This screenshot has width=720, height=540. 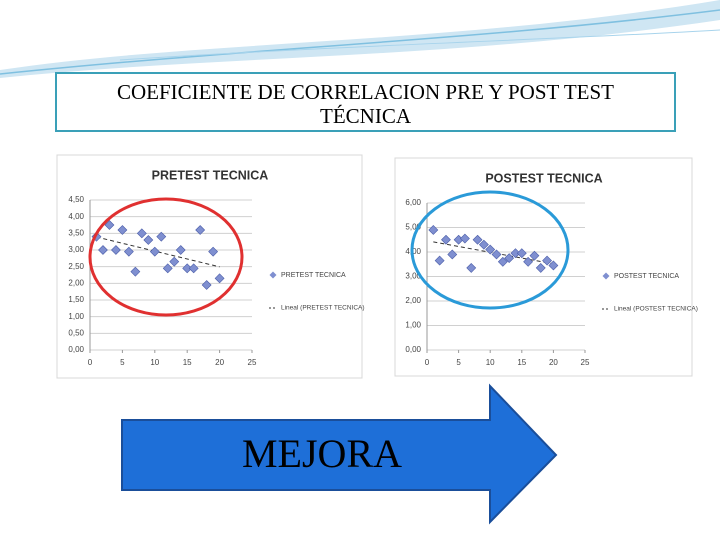 What do you see at coordinates (76, 332) in the screenshot?
I see `y-tick-label: 0,50` at bounding box center [76, 332].